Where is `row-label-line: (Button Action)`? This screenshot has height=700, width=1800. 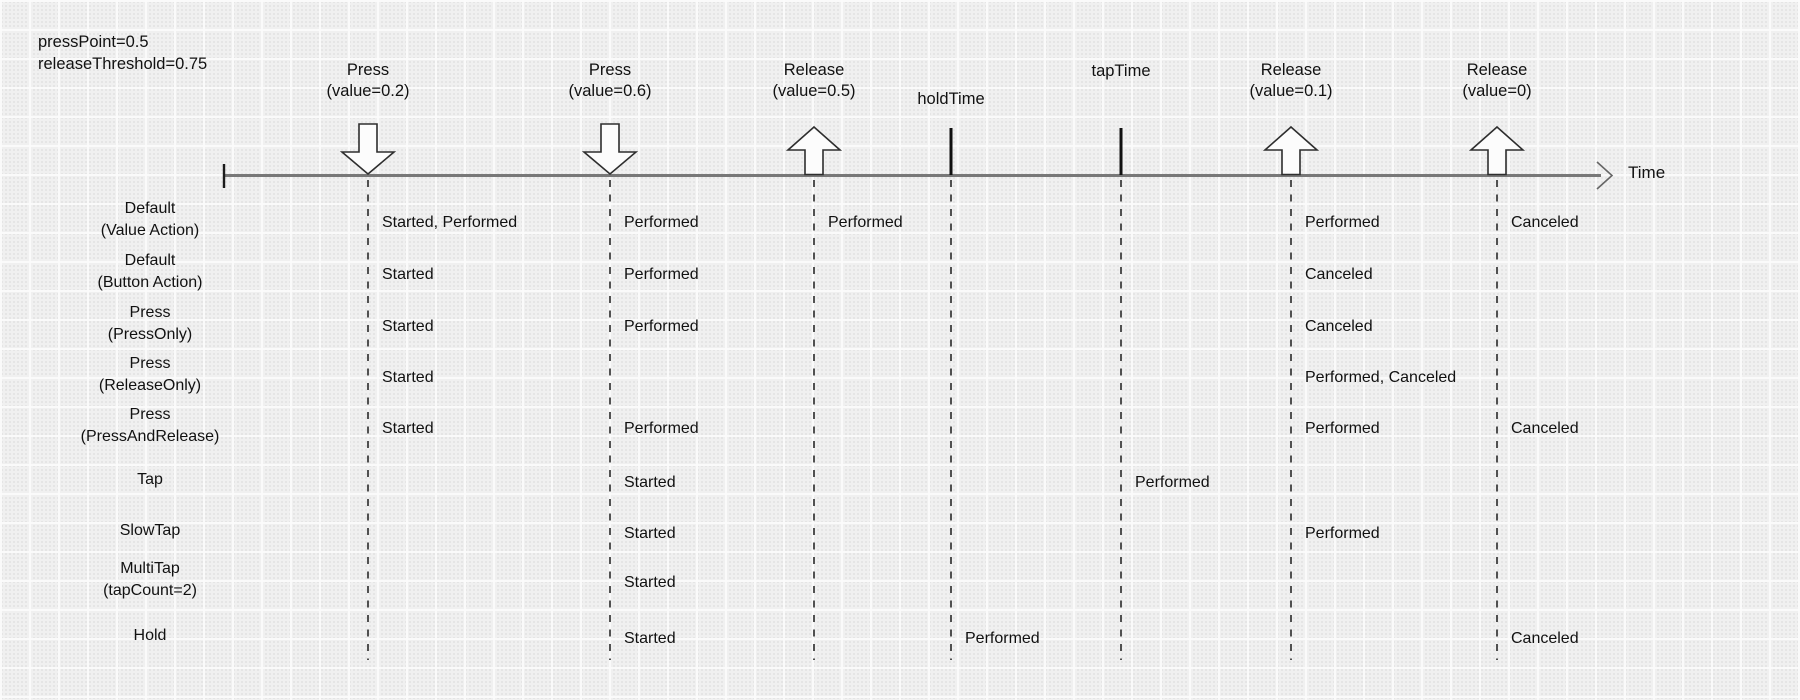
row-label-line: (Button Action) is located at coordinates (150, 282).